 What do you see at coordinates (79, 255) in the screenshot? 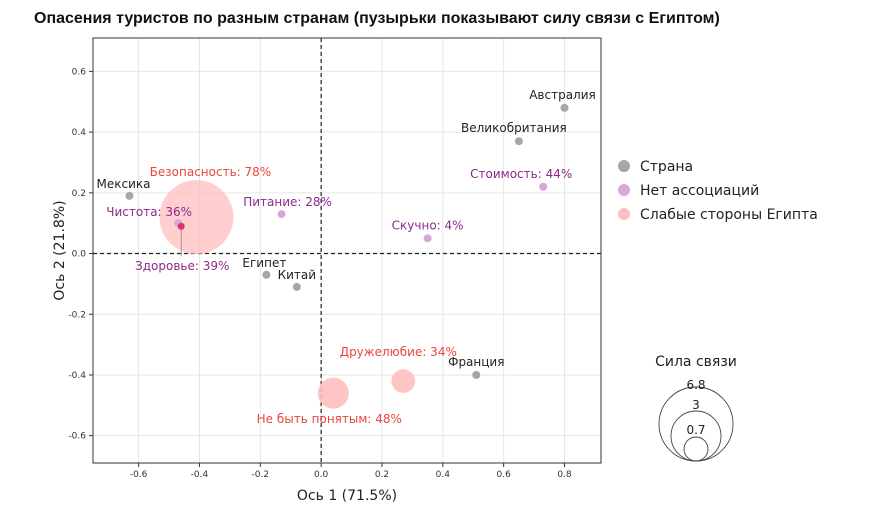
I see `y-tick-label: 0.0` at bounding box center [79, 255].